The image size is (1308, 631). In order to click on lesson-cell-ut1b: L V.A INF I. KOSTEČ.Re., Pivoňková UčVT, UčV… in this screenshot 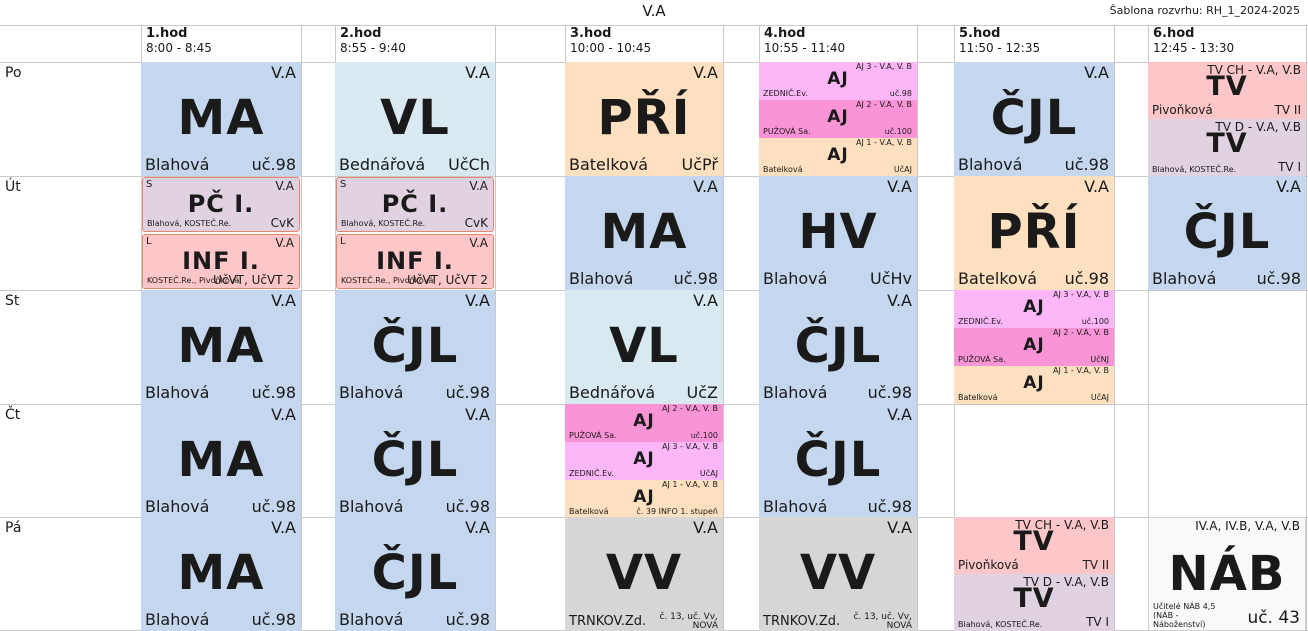, I will do `click(221, 261)`.